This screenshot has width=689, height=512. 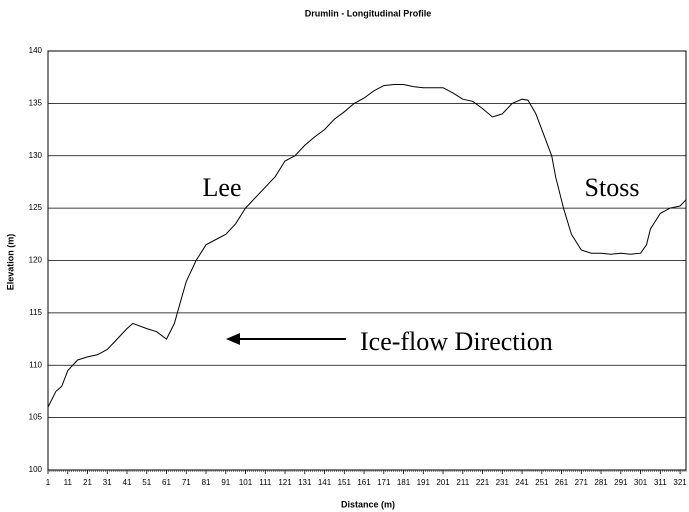 What do you see at coordinates (36, 50) in the screenshot?
I see `y-tick-label: 140` at bounding box center [36, 50].